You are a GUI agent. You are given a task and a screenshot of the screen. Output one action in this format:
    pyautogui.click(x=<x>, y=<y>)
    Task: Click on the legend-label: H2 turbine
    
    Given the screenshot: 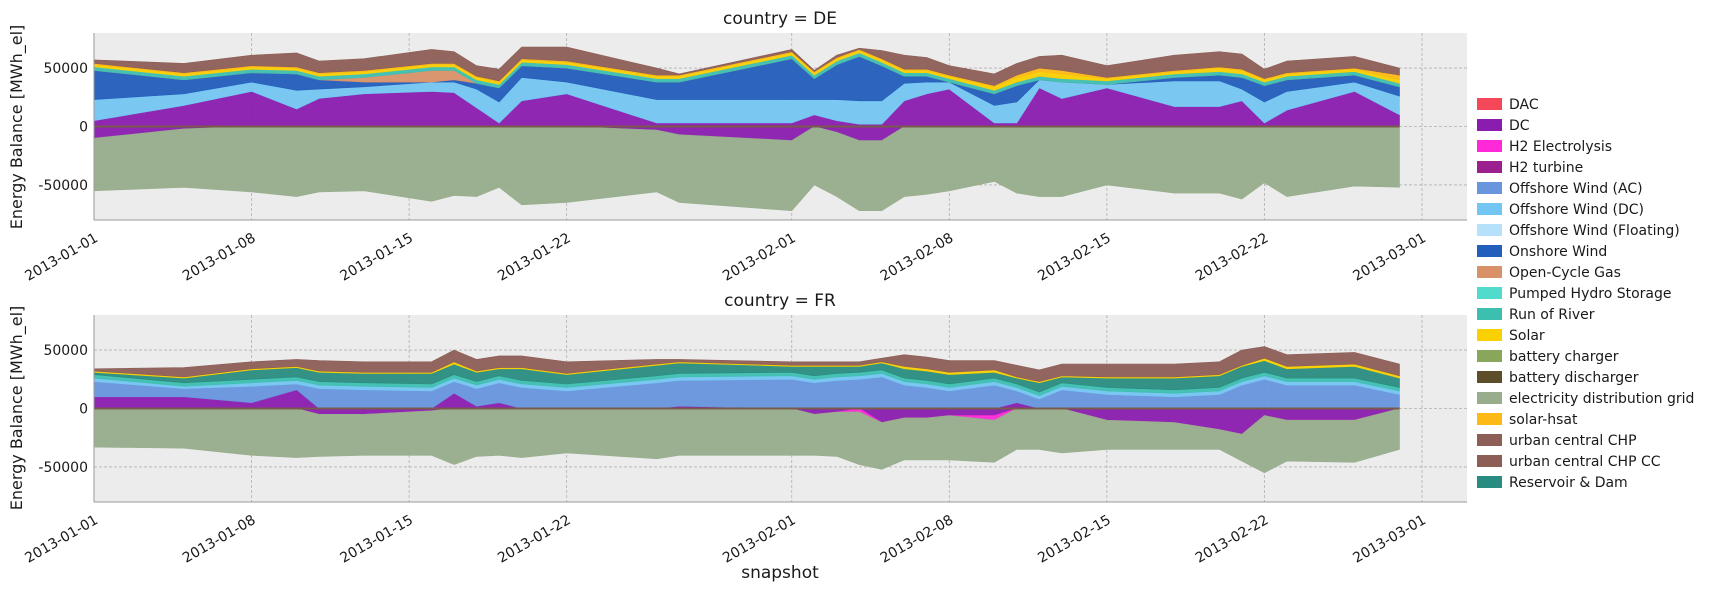 What is the action you would take?
    pyautogui.click(x=1546, y=168)
    